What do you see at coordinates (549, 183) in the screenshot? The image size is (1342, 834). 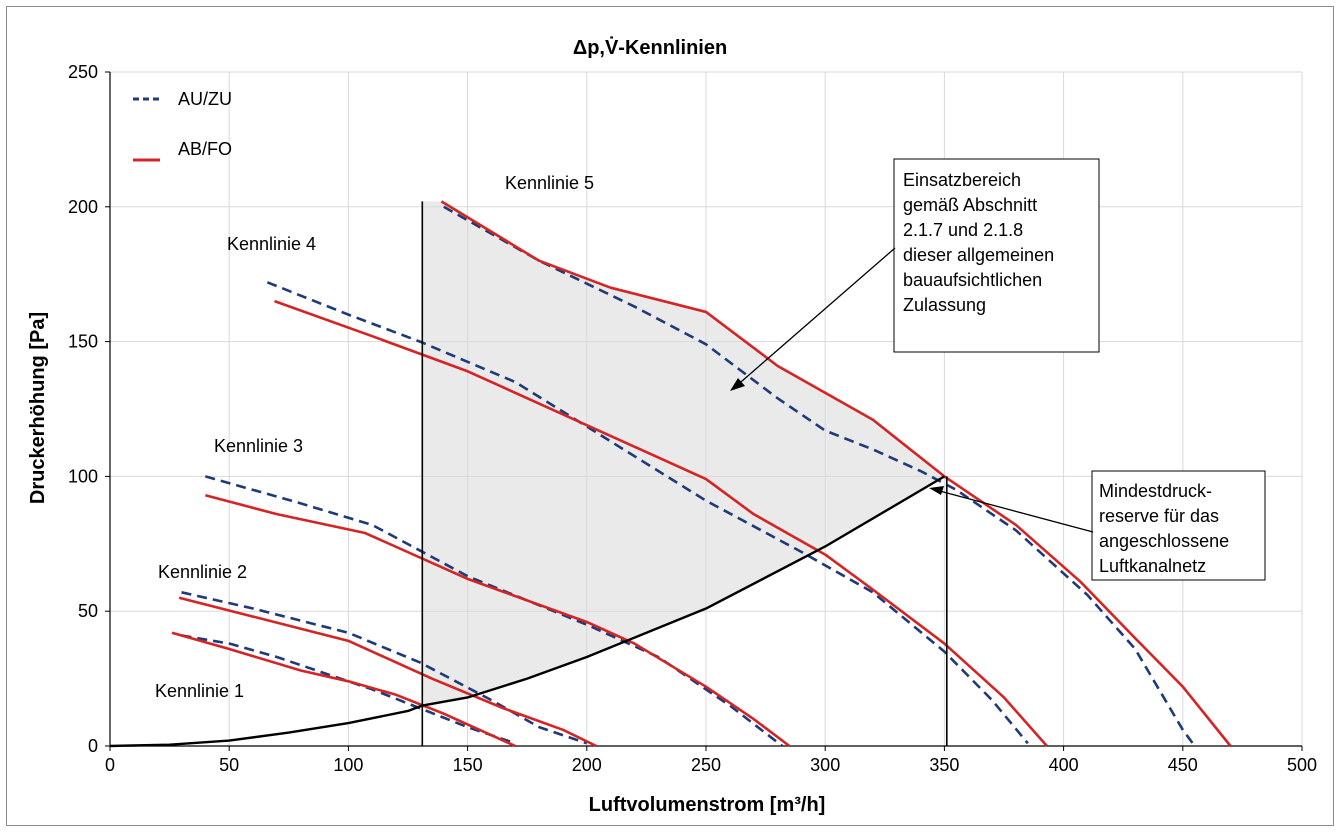 I see `curve-label-5: Kennlinie 5` at bounding box center [549, 183].